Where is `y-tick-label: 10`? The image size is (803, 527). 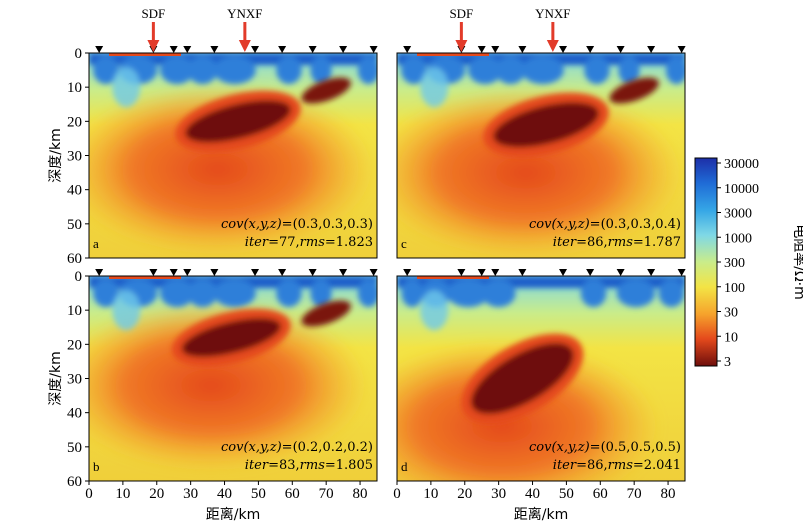
y-tick-label: 10 is located at coordinates (74, 311).